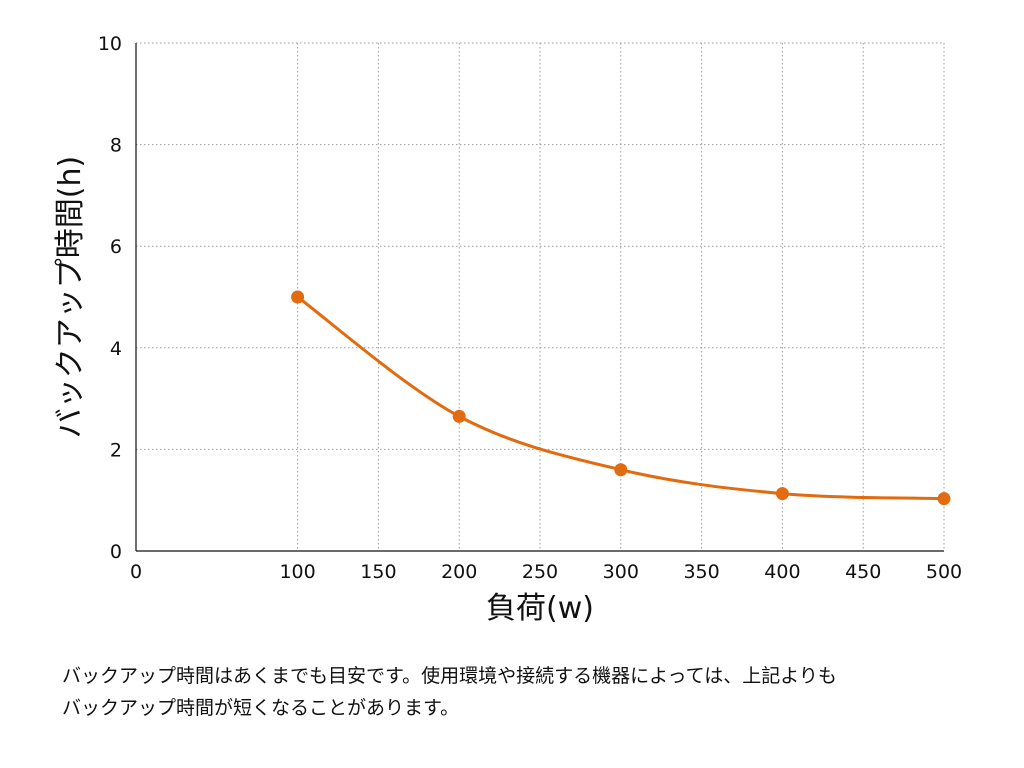  I want to click on x-tick-label: 350, so click(701, 572).